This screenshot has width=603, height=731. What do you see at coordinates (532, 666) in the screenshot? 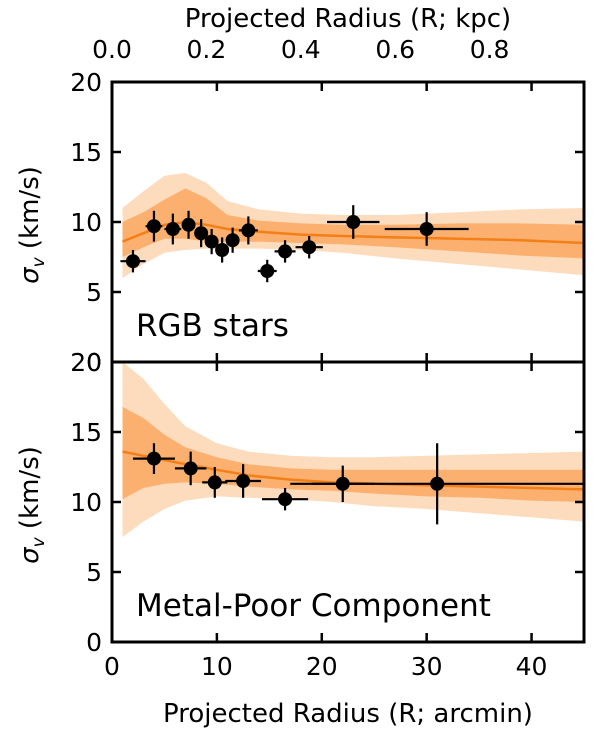
I see `x-tick-label: 40` at bounding box center [532, 666].